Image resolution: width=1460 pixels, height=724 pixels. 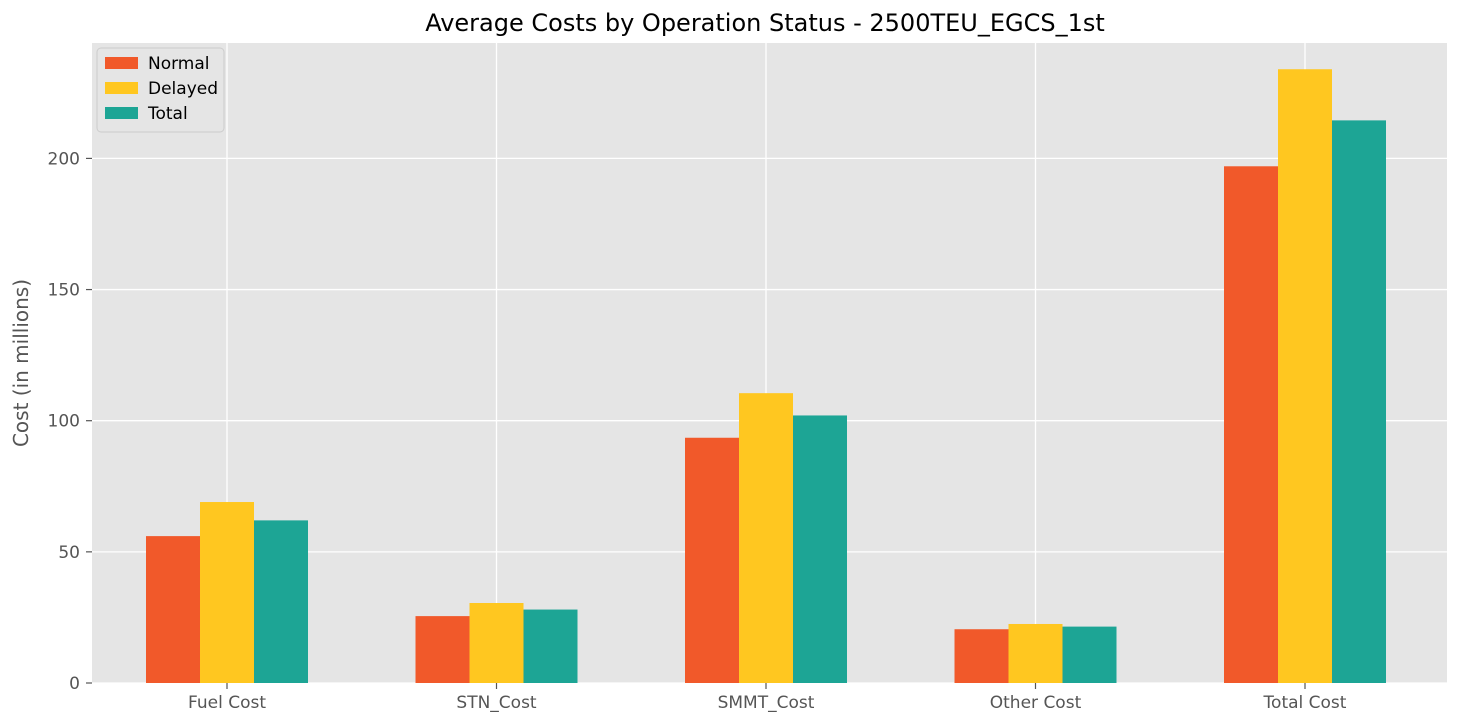 I want to click on x-tick-label: Total Cost, so click(x=1305, y=703).